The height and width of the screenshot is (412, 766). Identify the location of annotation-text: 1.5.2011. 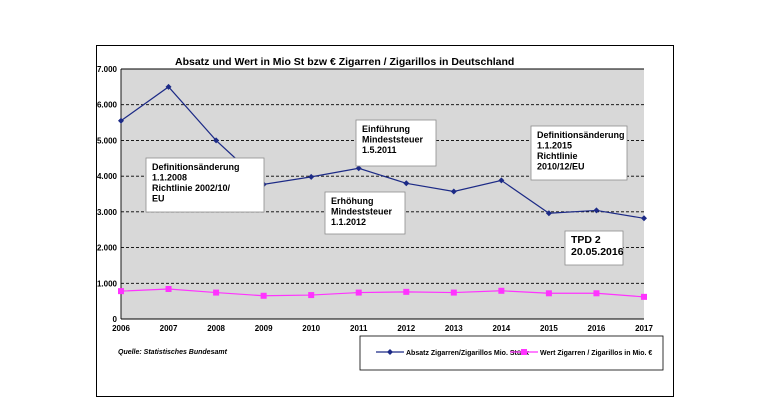
(379, 150).